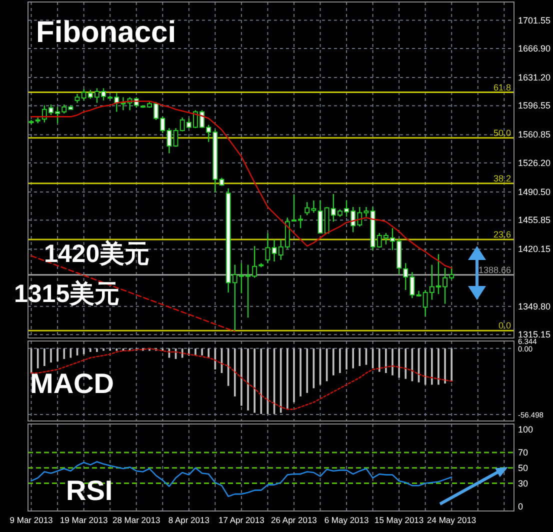  What do you see at coordinates (523, 467) in the screenshot?
I see `y-tick-label: 50` at bounding box center [523, 467].